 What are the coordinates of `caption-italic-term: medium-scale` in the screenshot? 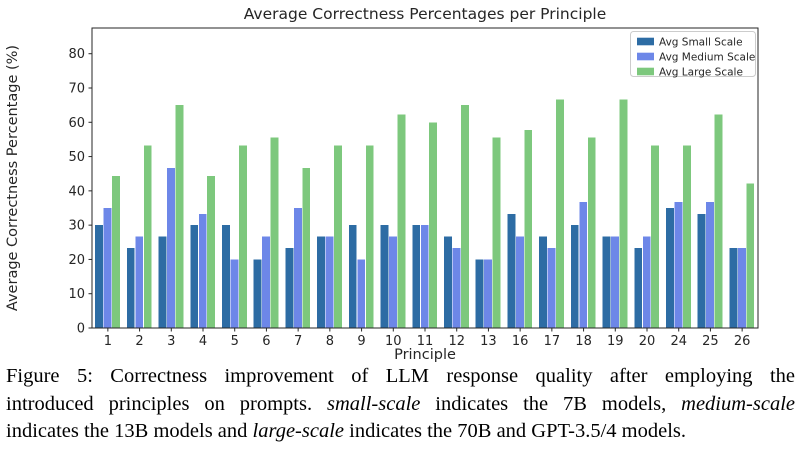 It's located at (738, 403).